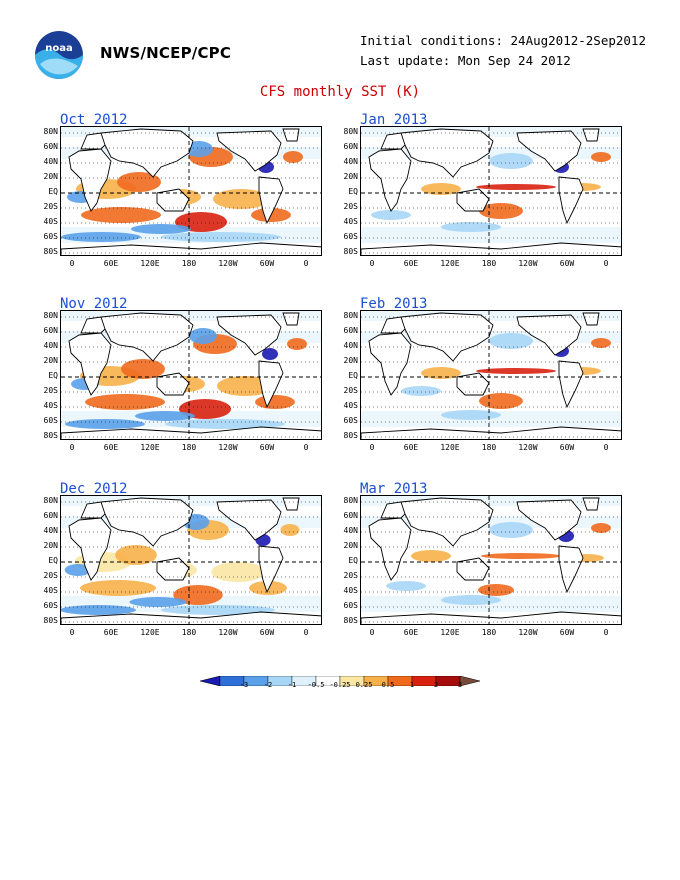 Image resolution: width=680 pixels, height=880 pixels. What do you see at coordinates (166, 53) in the screenshot?
I see `org-name: NWS/NCEP/CPC` at bounding box center [166, 53].